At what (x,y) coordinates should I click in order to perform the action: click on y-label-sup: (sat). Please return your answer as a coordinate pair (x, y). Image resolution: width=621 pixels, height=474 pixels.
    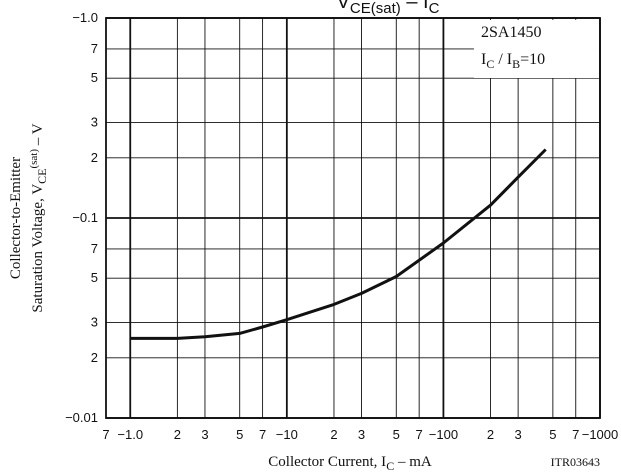
    Looking at the image, I should click on (34, 159).